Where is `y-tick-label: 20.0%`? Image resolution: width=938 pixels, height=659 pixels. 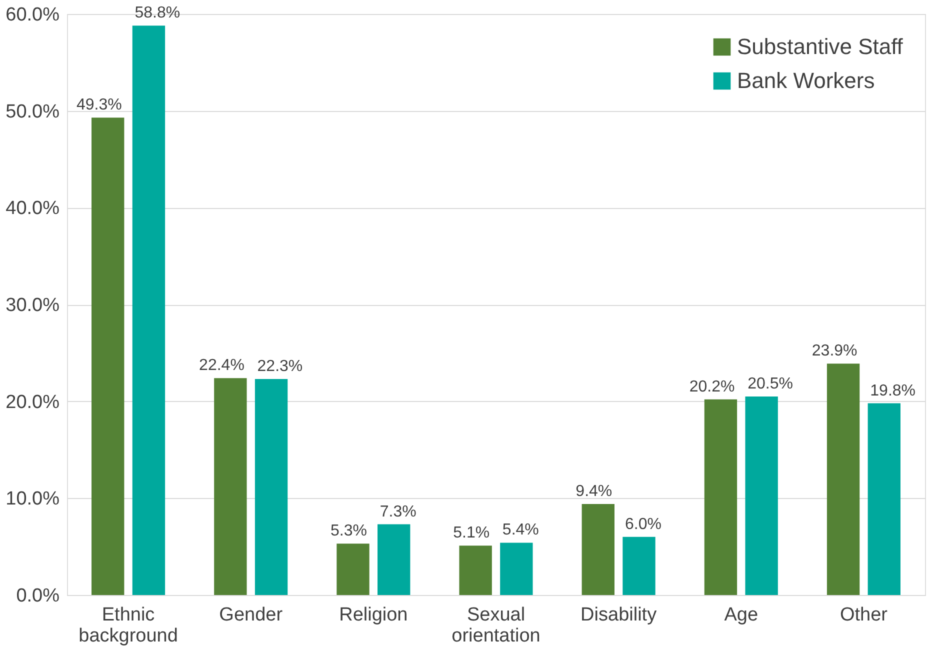
y-tick-label: 20.0% is located at coordinates (33, 402).